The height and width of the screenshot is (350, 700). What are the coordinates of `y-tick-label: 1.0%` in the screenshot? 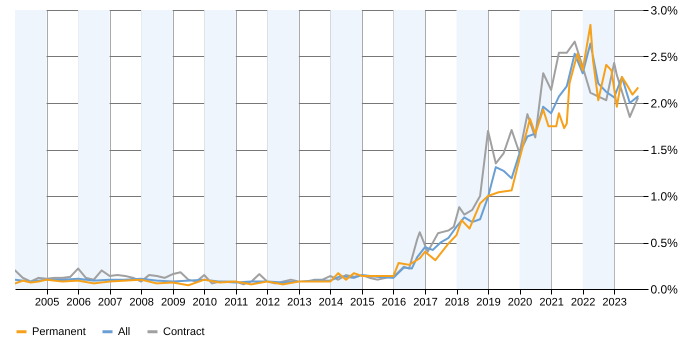 It's located at (664, 197).